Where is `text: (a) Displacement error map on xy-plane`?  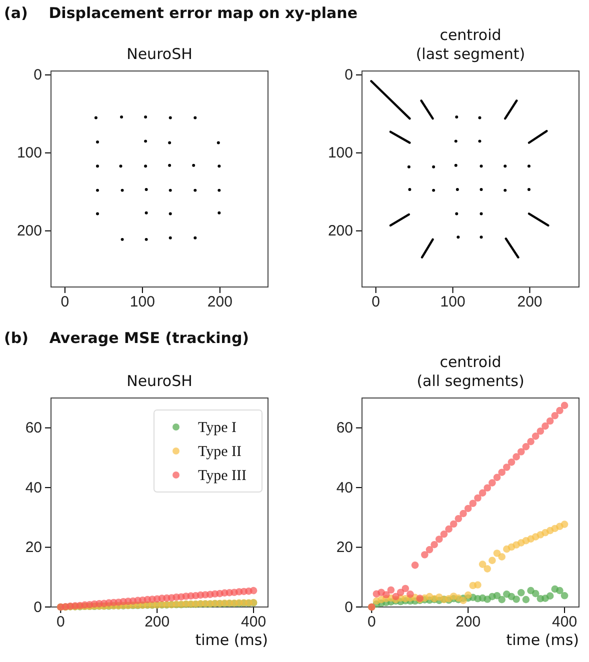 text: (a) Displacement error map on xy-plane is located at coordinates (181, 13).